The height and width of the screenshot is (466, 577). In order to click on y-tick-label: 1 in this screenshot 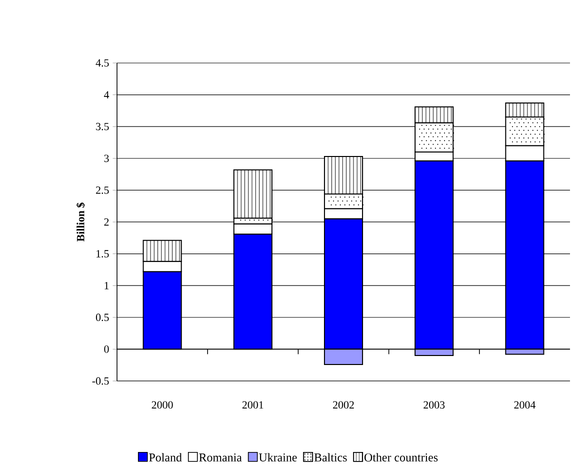, I will do `click(106, 286)`.